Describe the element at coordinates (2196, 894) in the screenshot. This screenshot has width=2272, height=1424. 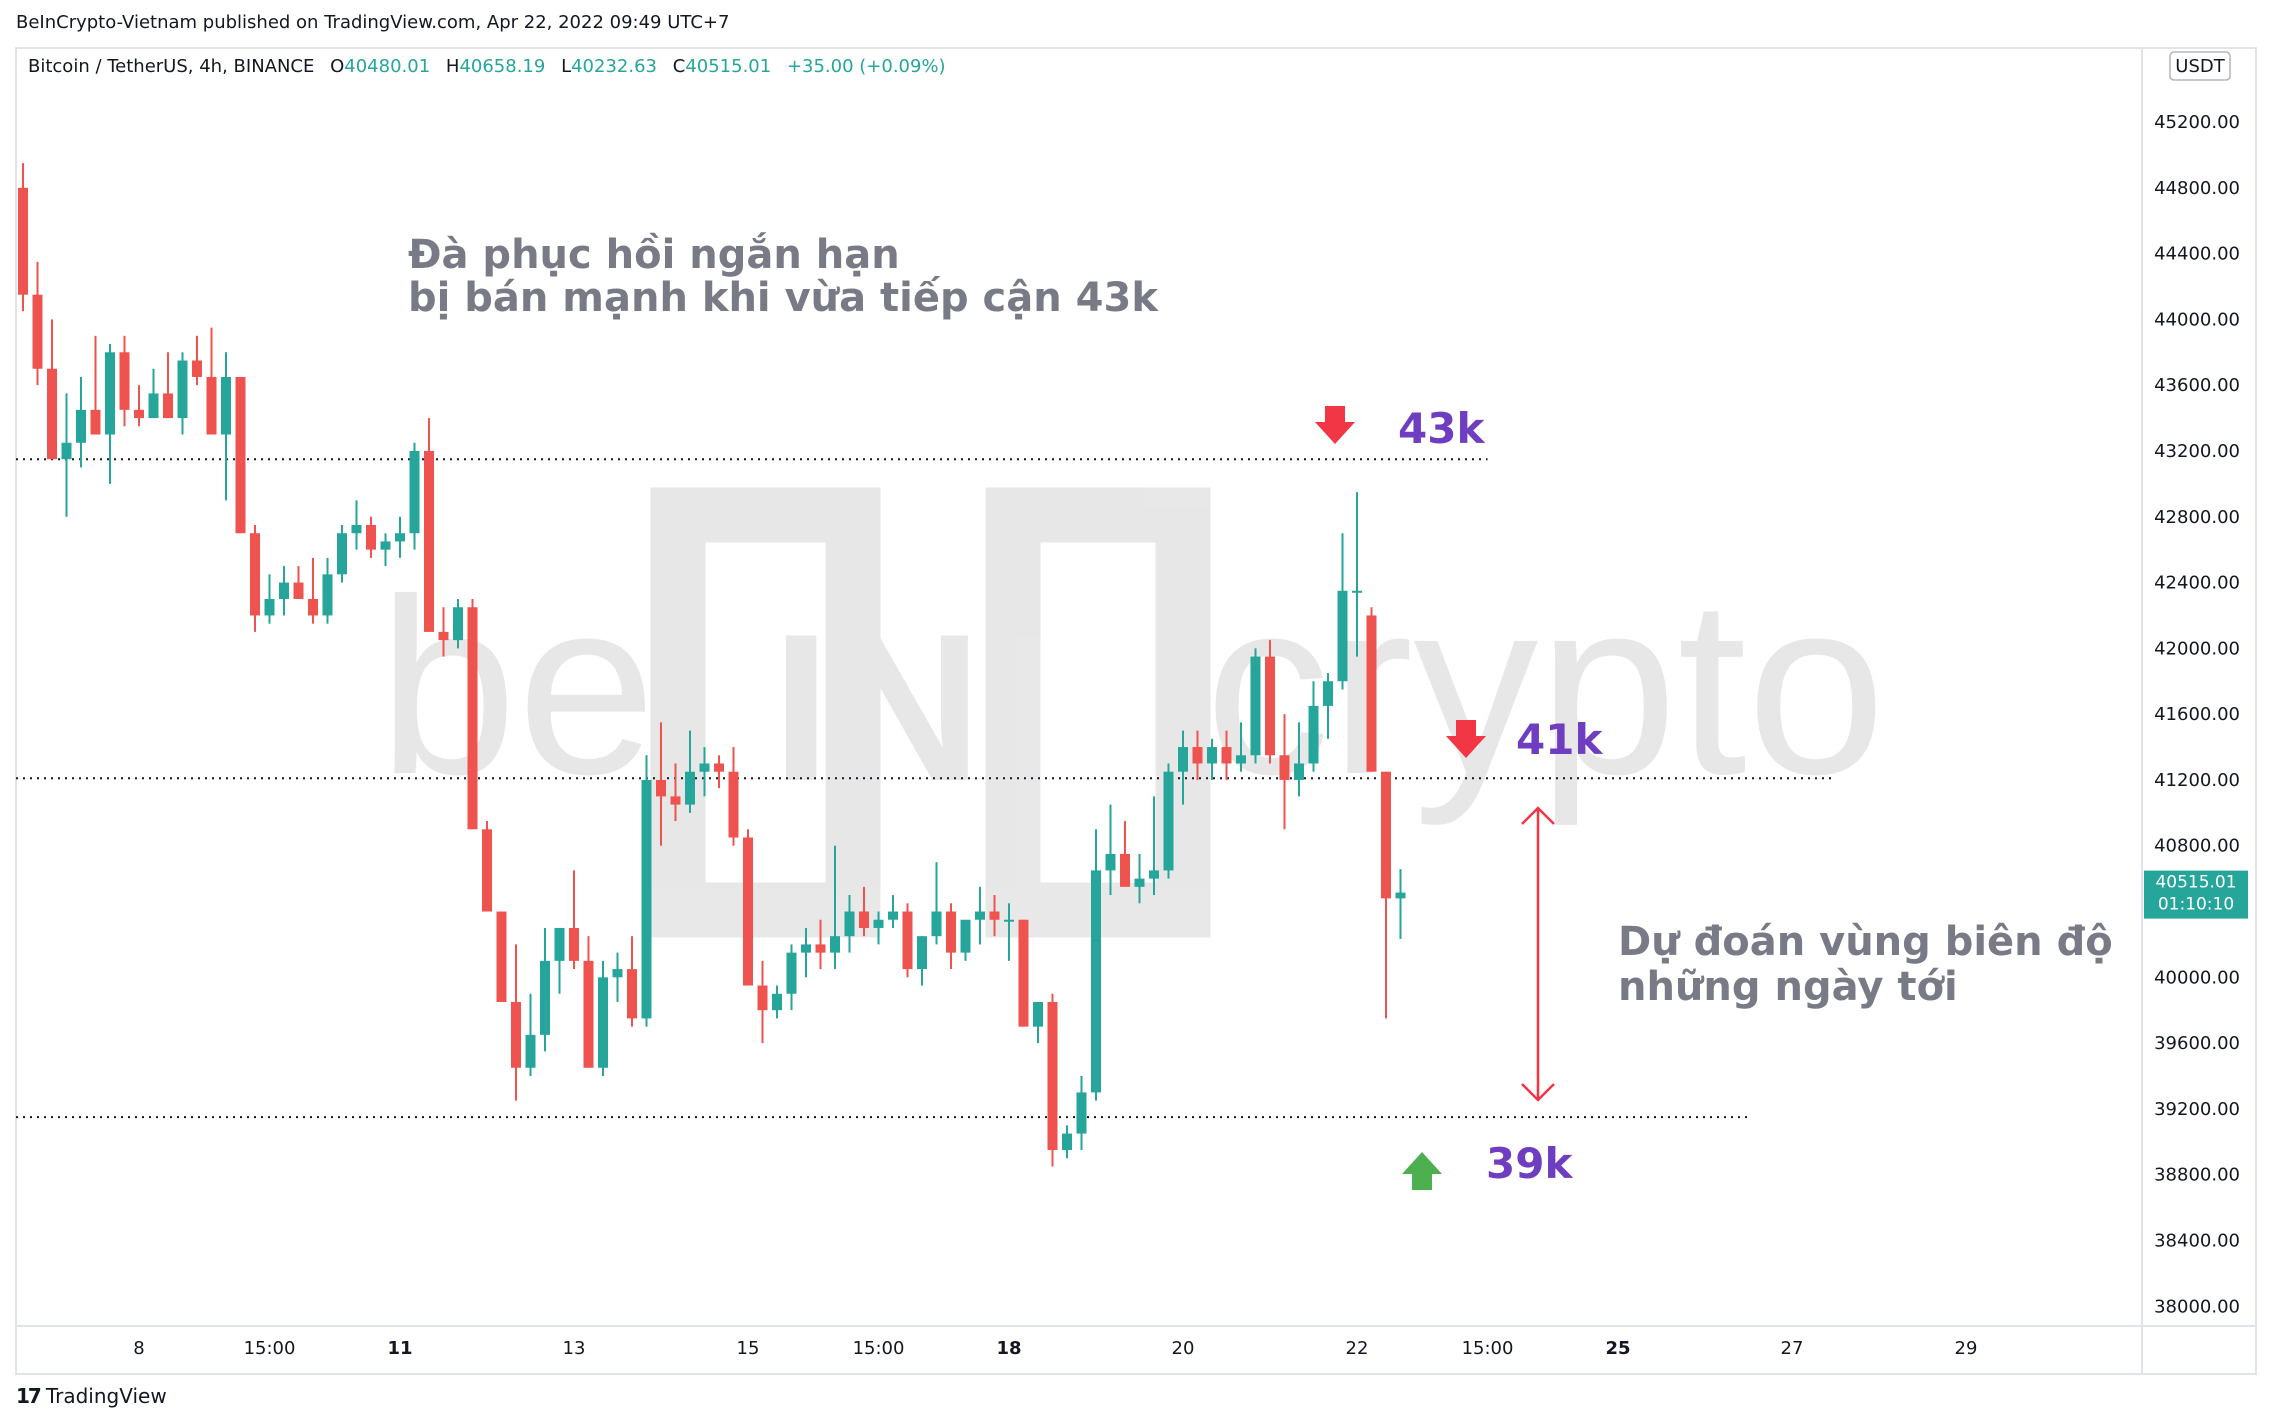
I see `current-price-badge: 40515.01 01:10:10` at that location.